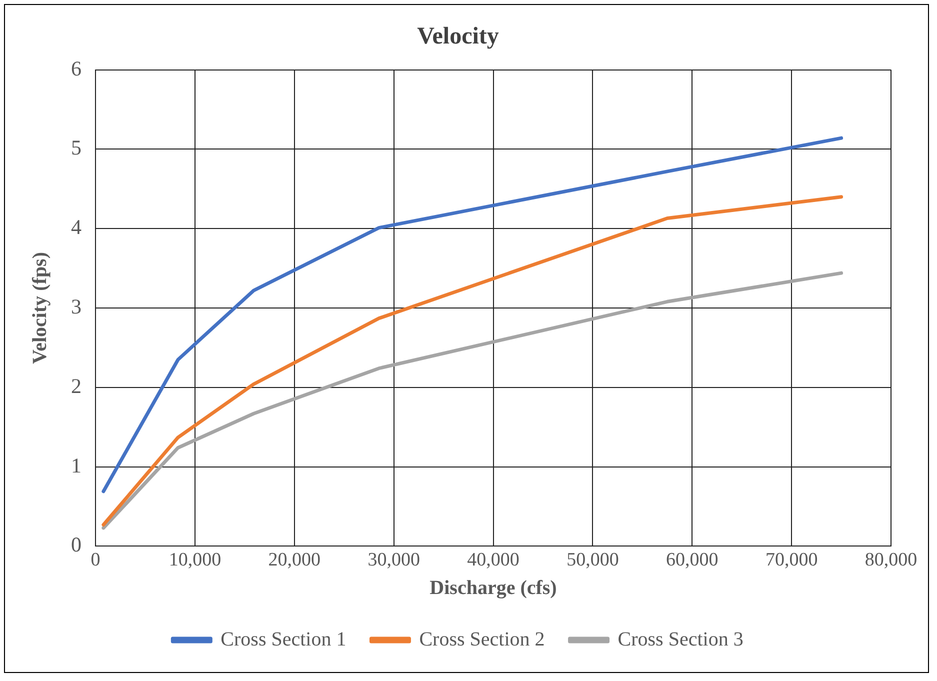 The image size is (937, 681). I want to click on y-axis-title: Velocity (fps), so click(40, 308).